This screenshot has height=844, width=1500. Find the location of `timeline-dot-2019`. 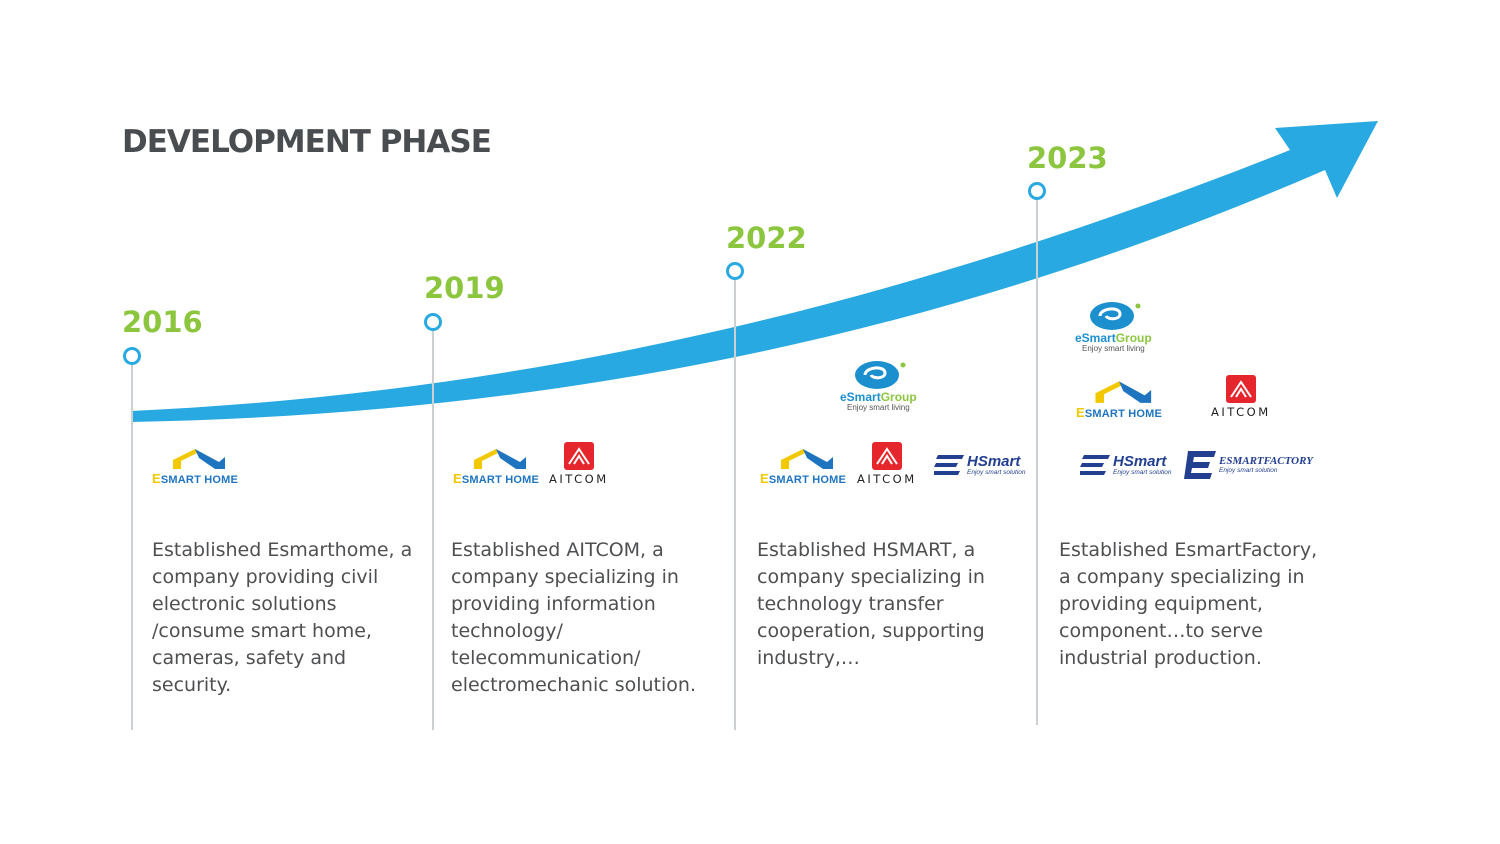

timeline-dot-2019 is located at coordinates (433, 322).